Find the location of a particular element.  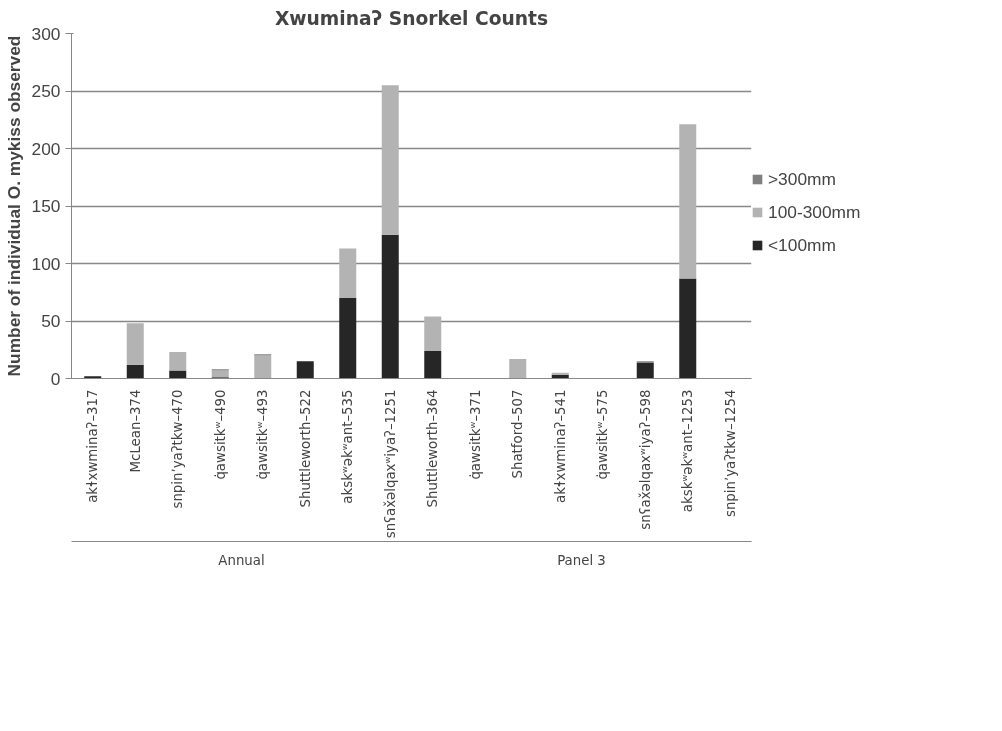

chart-title: Xwuminaʔ Snorkel Counts is located at coordinates (411, 18).